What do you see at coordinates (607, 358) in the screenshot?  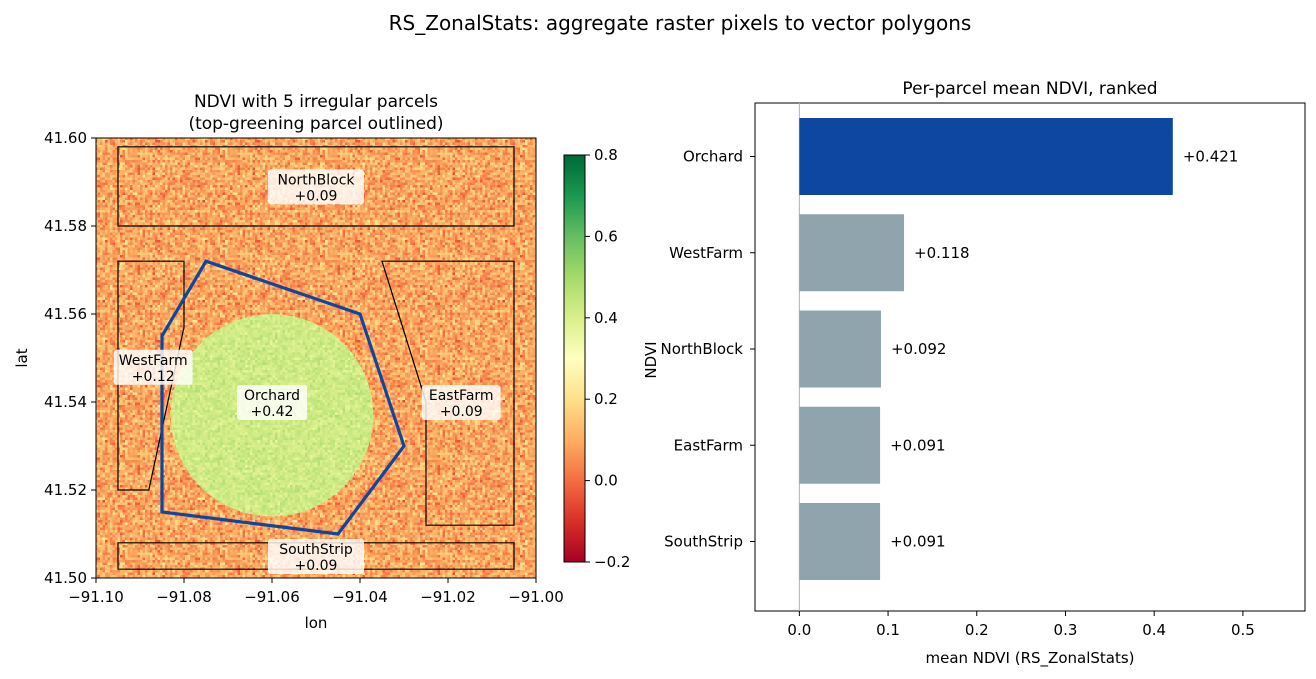 I see `colorbar-ticks: −0.2 0.0 0.2 0.4 0.6 0.8` at bounding box center [607, 358].